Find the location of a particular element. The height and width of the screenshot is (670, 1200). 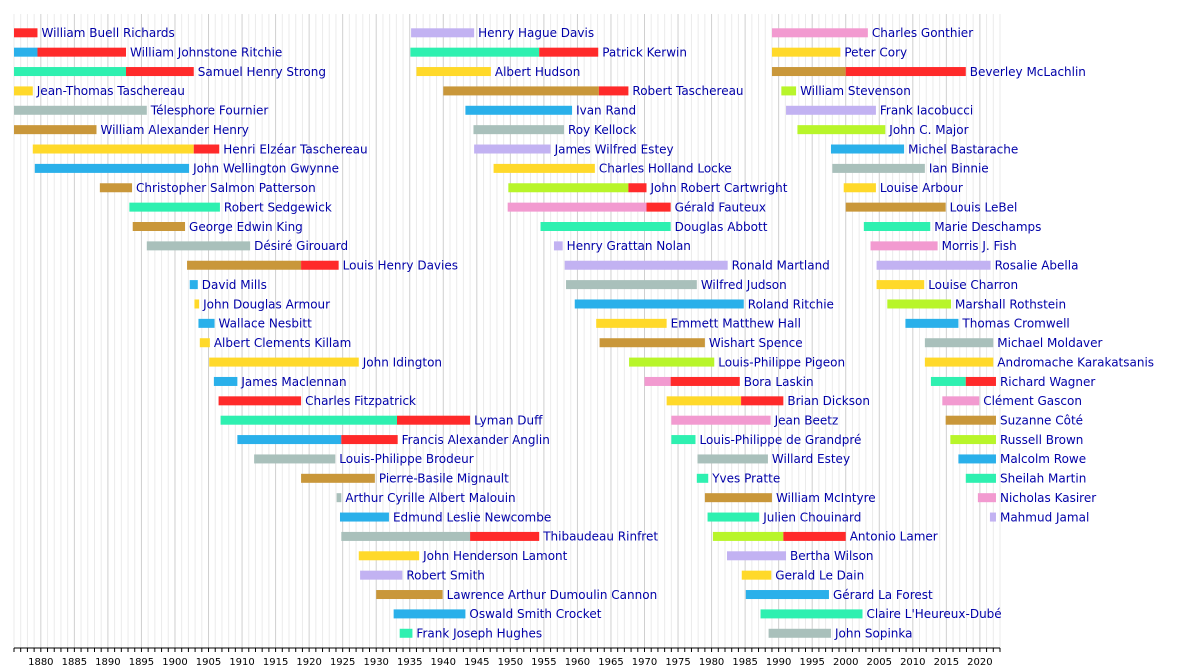

bar-label: Edmund Leslie Newcombe is located at coordinates (472, 517).